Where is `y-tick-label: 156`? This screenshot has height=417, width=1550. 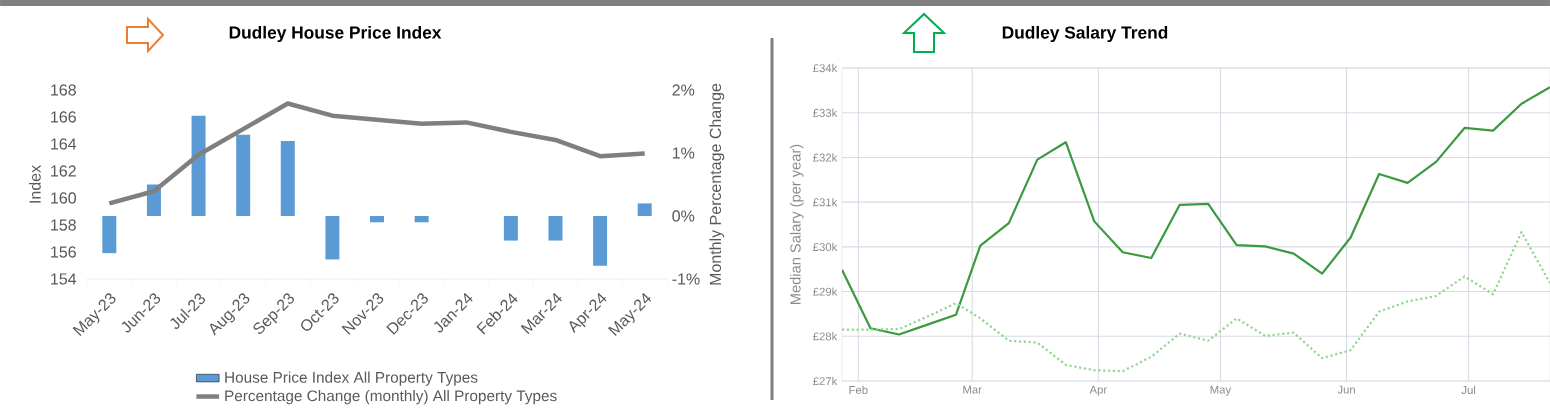
y-tick-label: 156 is located at coordinates (63, 252).